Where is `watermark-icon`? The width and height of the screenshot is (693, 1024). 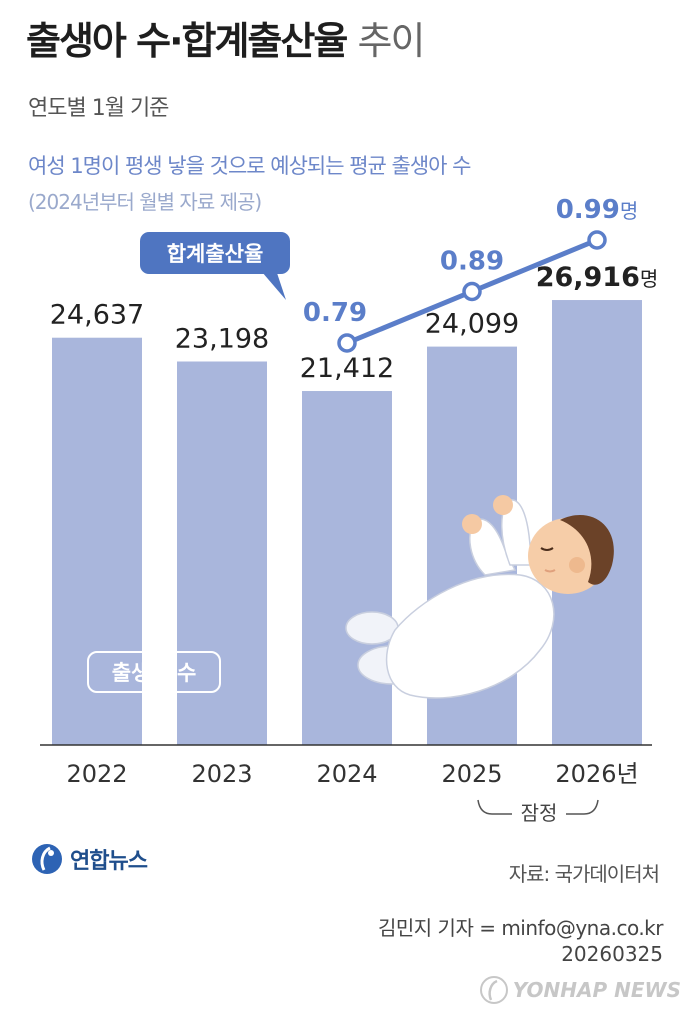
watermark-icon is located at coordinates (493, 990).